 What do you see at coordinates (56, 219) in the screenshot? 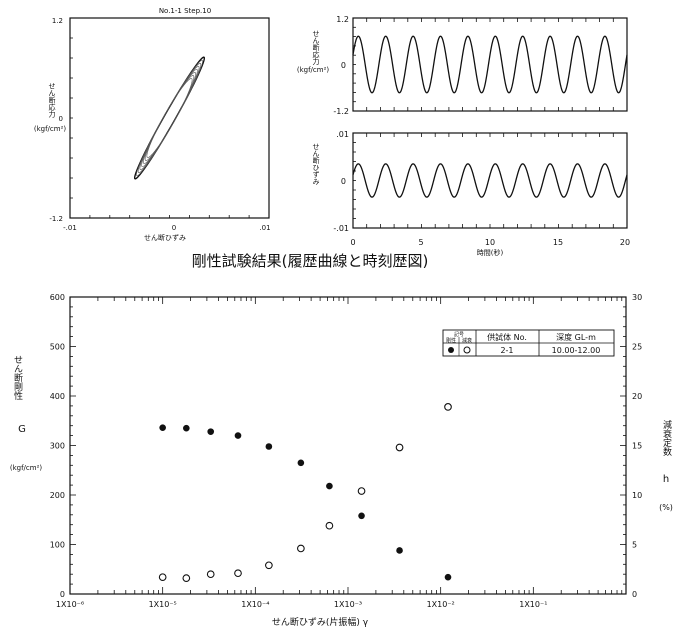
I see `hysteresis-ytick-bottom: -1.2` at bounding box center [56, 219].